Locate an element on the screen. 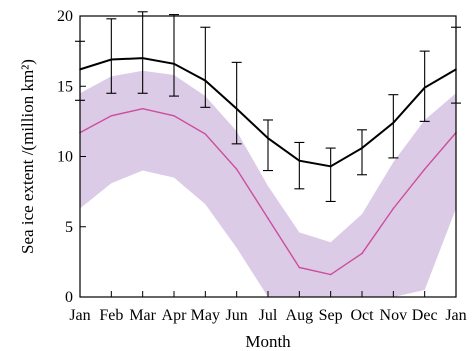 This screenshot has width=473, height=351. x-tick-label: Oct is located at coordinates (362, 315).